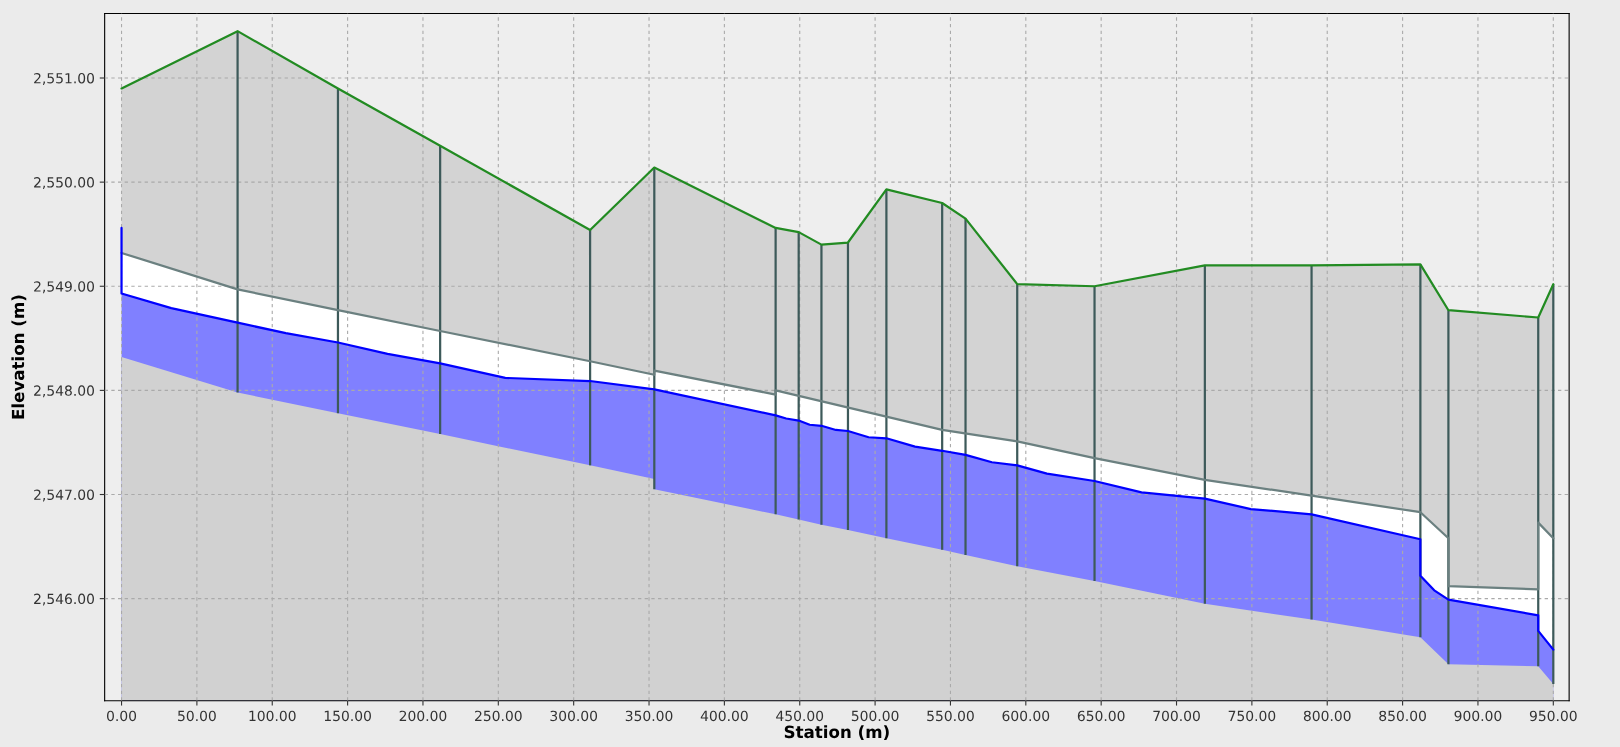 Image resolution: width=1620 pixels, height=747 pixels. I want to click on x-tick-label: 100.00, so click(272, 716).